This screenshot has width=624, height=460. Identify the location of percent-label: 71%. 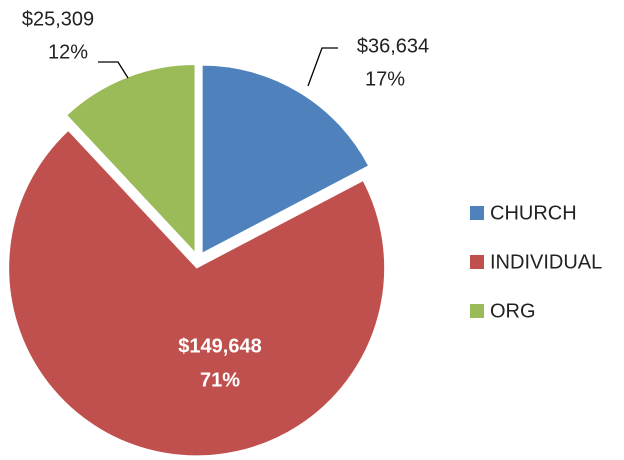
(220, 380).